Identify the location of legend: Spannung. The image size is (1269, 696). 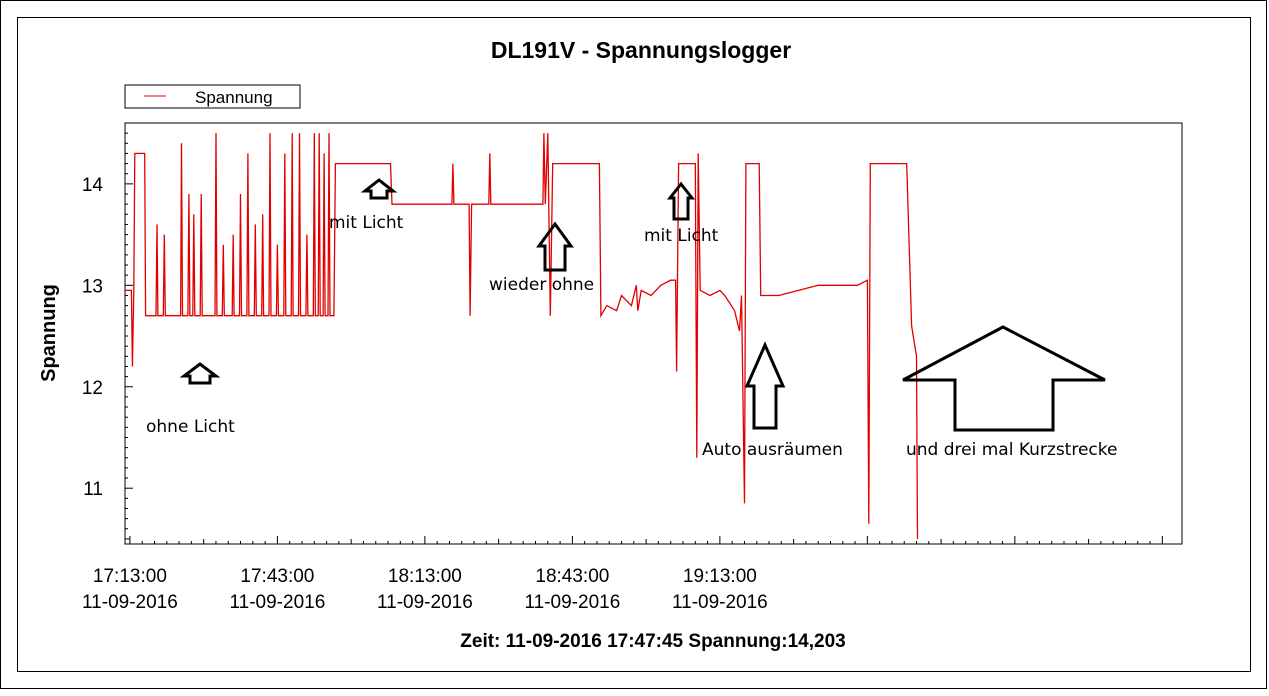
(212, 96).